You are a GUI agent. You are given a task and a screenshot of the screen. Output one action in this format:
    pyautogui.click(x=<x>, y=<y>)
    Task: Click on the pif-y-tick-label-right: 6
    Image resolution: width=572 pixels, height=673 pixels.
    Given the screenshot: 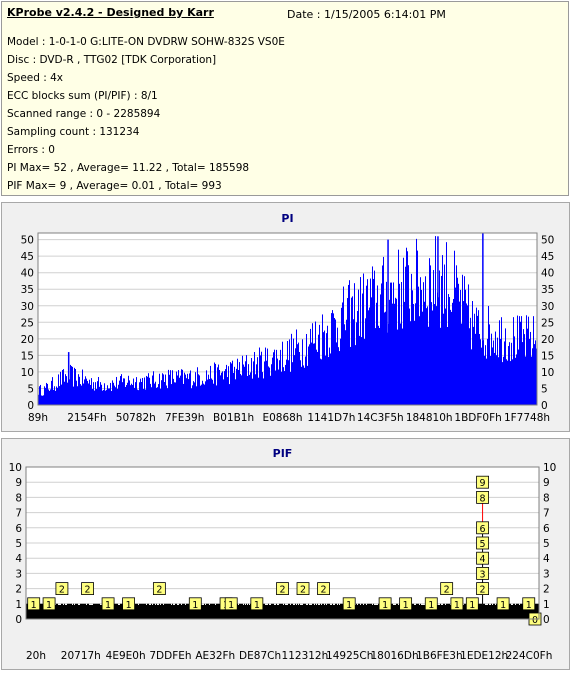 What is the action you would take?
    pyautogui.click(x=546, y=529)
    